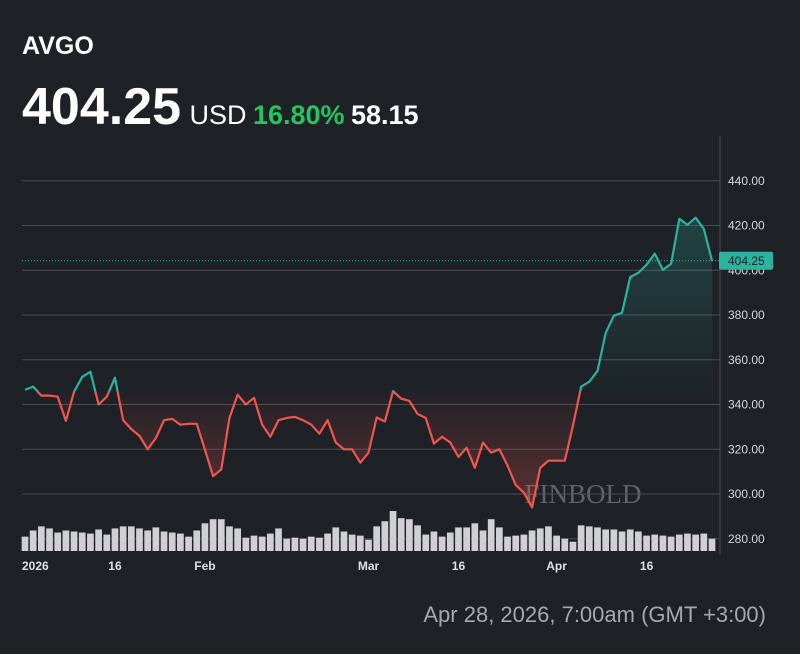 The image size is (800, 654). What do you see at coordinates (746, 315) in the screenshot?
I see `y-tick-label: 380.00` at bounding box center [746, 315].